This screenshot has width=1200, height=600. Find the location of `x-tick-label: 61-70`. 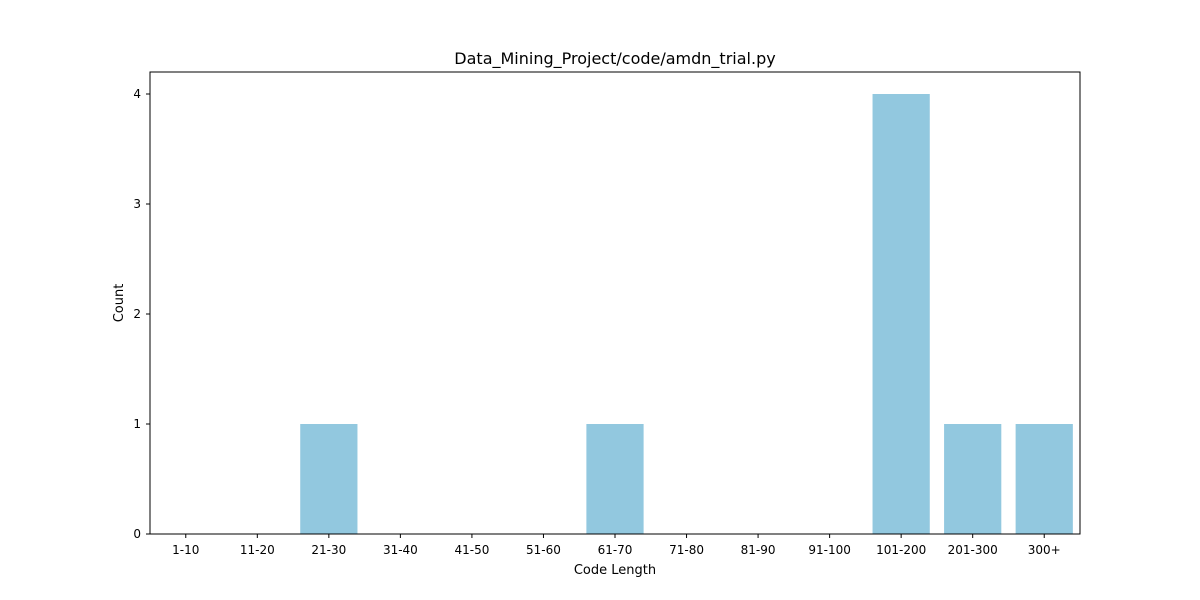

x-tick-label: 61-70 is located at coordinates (615, 550).